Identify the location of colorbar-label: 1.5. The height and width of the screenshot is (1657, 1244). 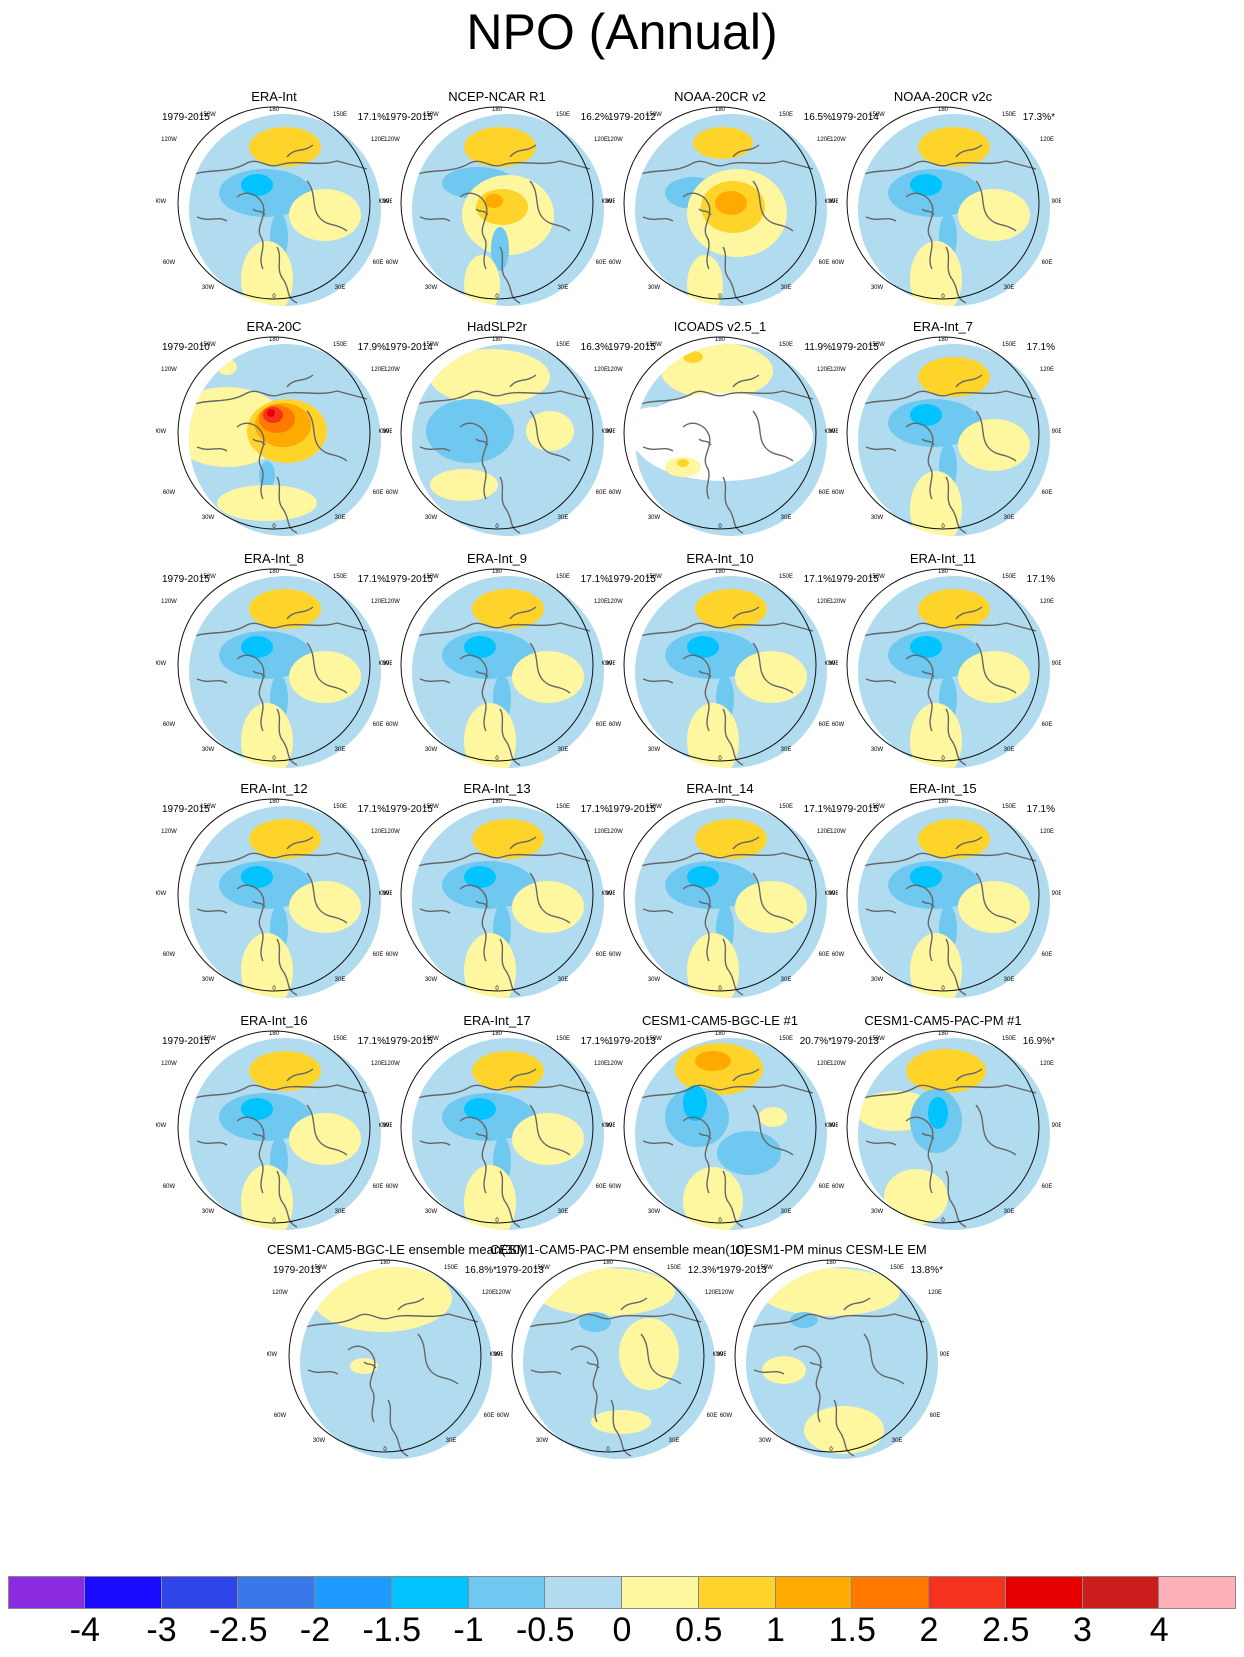
(852, 1630).